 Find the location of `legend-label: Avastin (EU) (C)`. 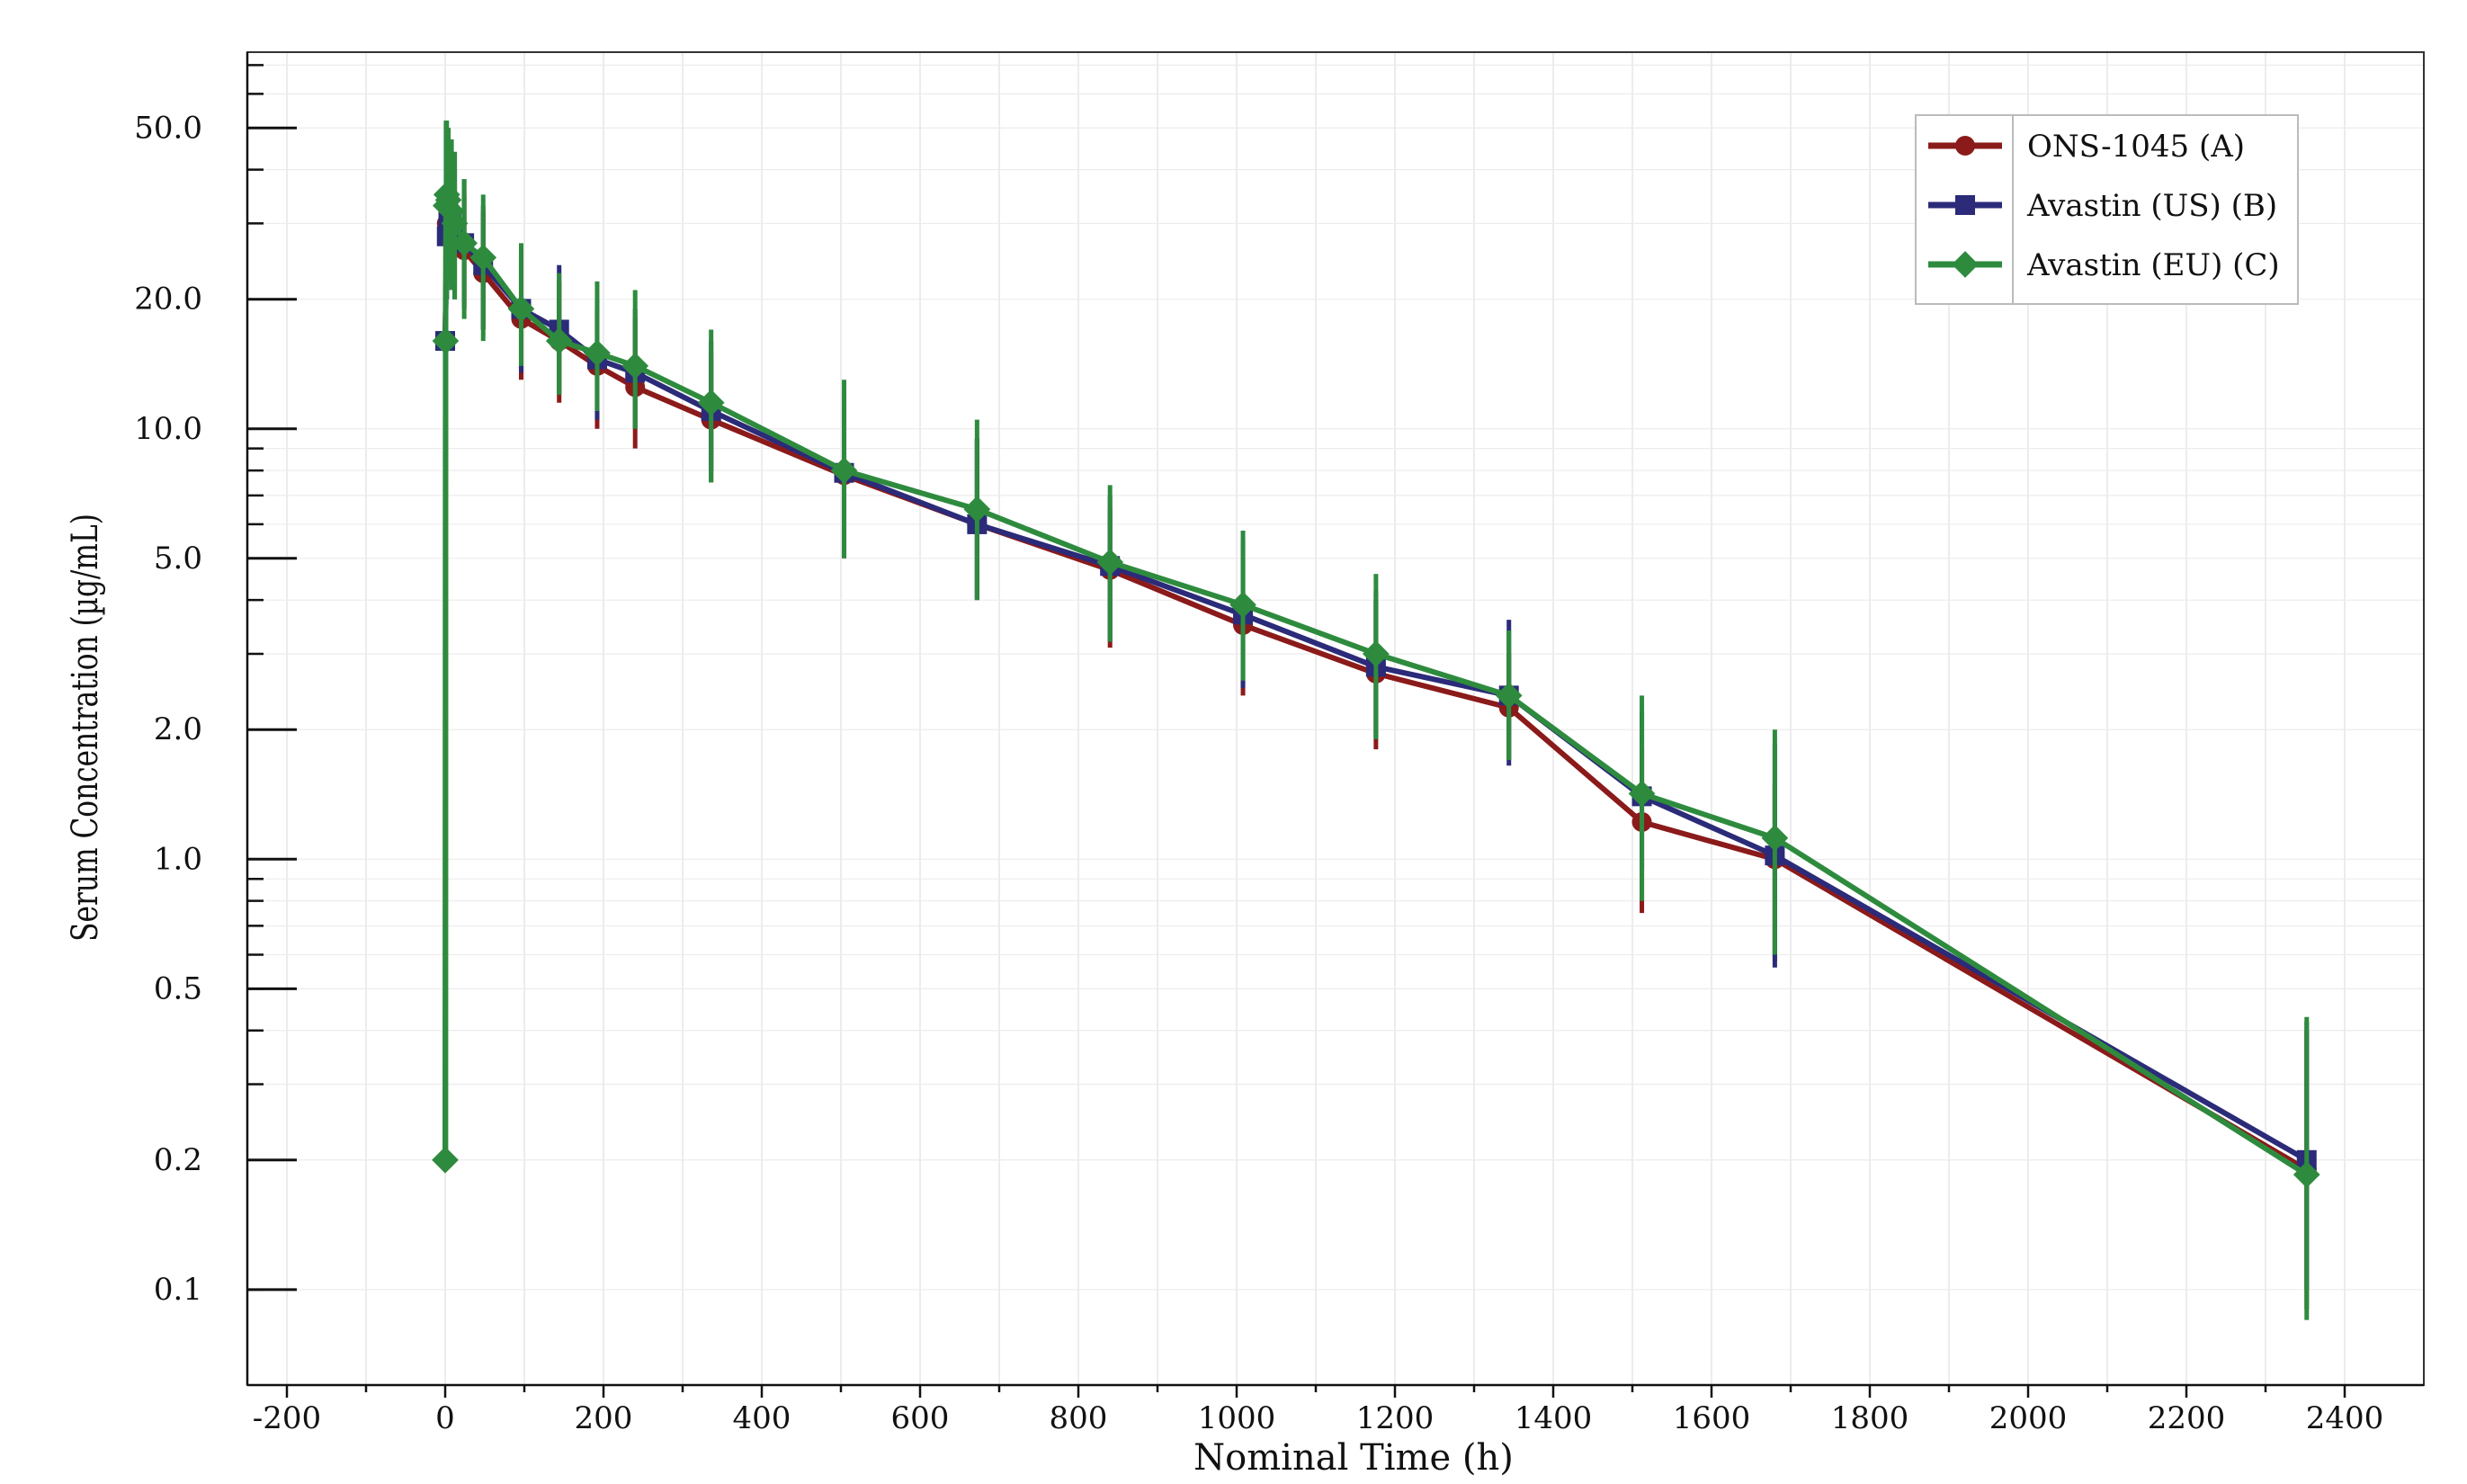

legend-label: Avastin (EU) (C) is located at coordinates (2153, 265).